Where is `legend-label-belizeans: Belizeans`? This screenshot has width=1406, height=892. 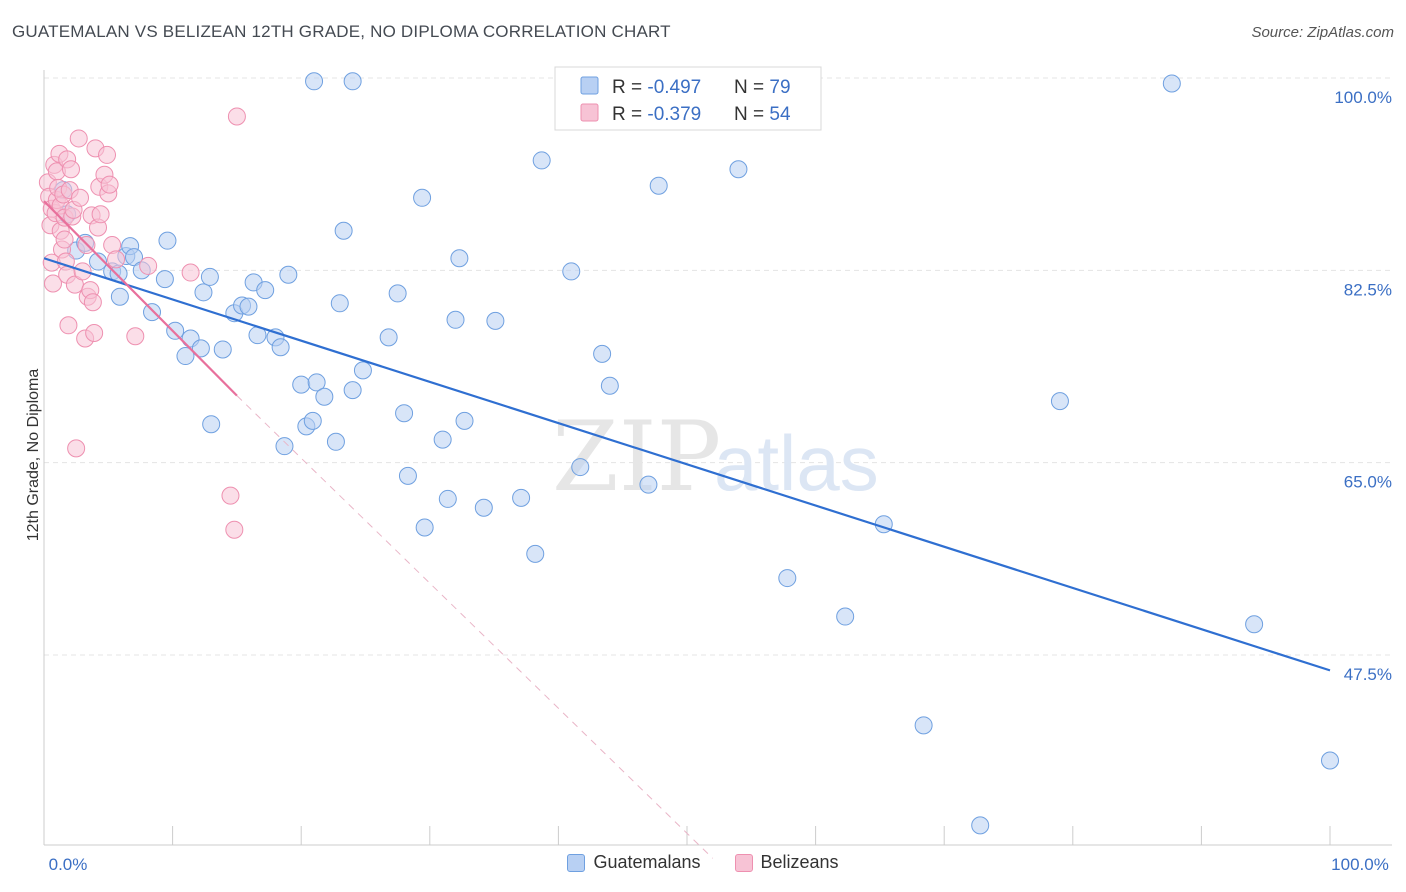
legend-label-belizeans: Belizeans is located at coordinates (799, 862).